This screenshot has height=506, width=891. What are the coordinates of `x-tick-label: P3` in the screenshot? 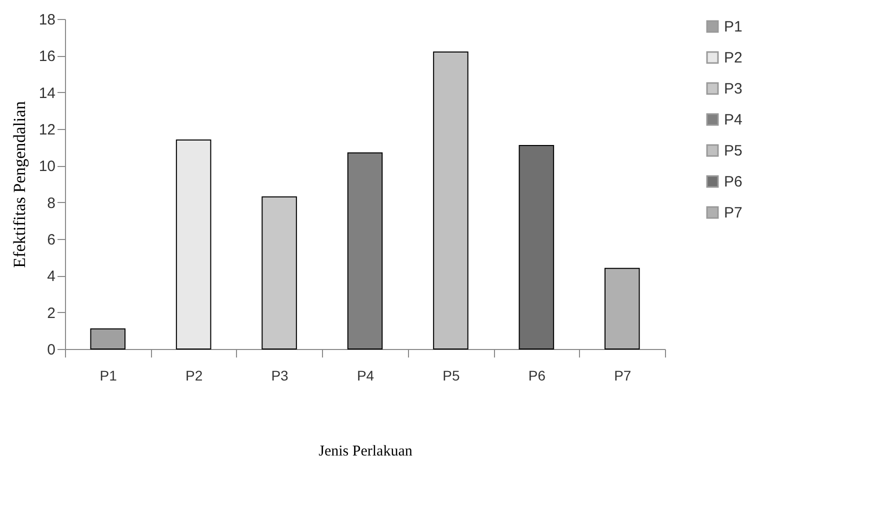 It's located at (280, 376).